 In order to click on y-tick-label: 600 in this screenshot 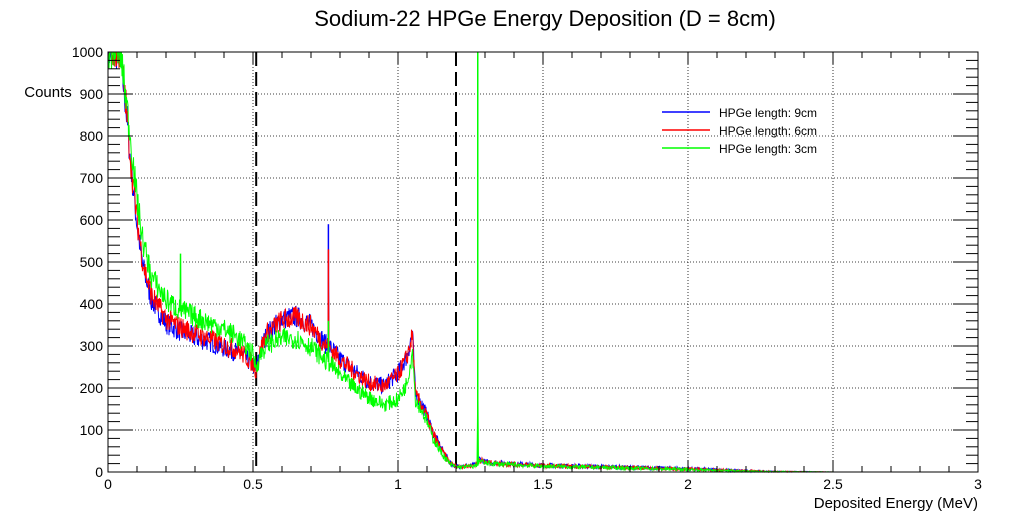, I will do `click(92, 220)`.